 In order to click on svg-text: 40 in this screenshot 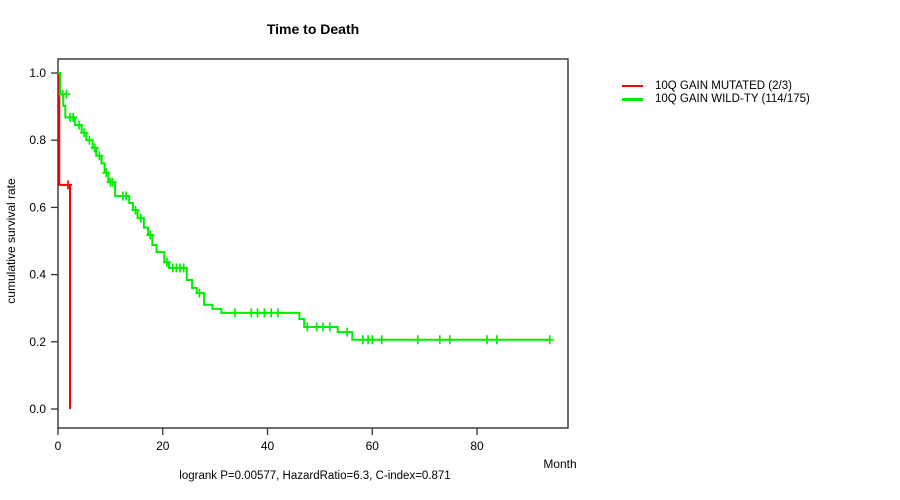, I will do `click(268, 446)`.